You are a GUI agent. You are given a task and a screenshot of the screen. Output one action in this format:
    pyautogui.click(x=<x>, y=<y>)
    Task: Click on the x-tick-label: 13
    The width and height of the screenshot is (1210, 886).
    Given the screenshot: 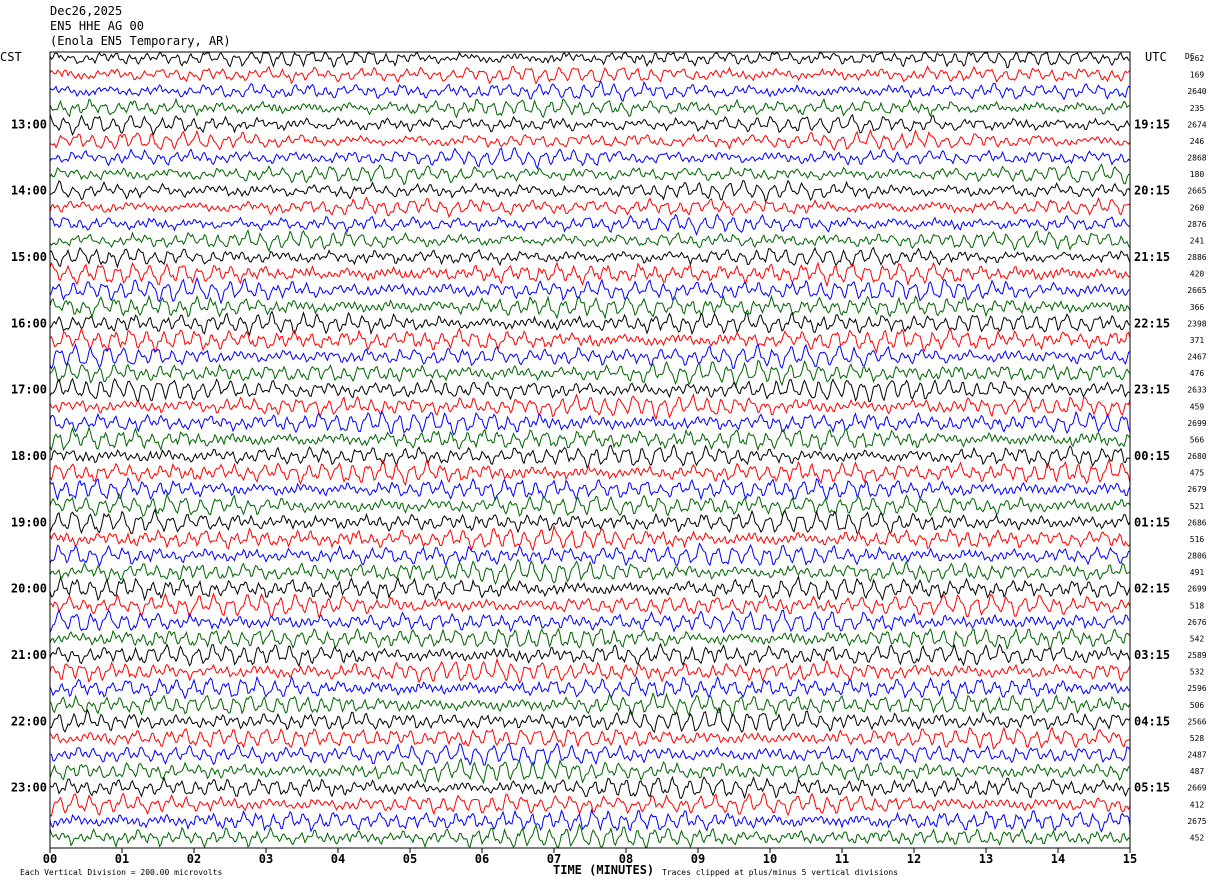 What is the action you would take?
    pyautogui.click(x=986, y=859)
    